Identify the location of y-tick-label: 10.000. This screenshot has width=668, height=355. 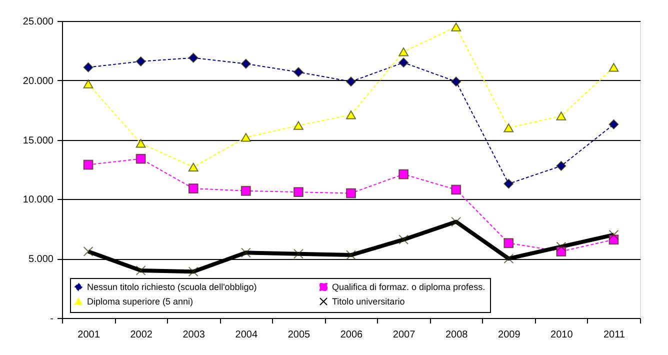
(38, 200).